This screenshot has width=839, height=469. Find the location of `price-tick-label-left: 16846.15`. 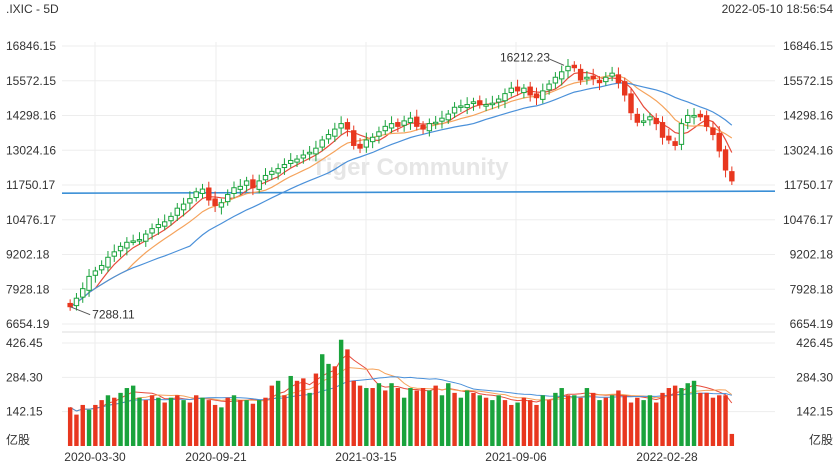

price-tick-label-left: 16846.15 is located at coordinates (31, 46).